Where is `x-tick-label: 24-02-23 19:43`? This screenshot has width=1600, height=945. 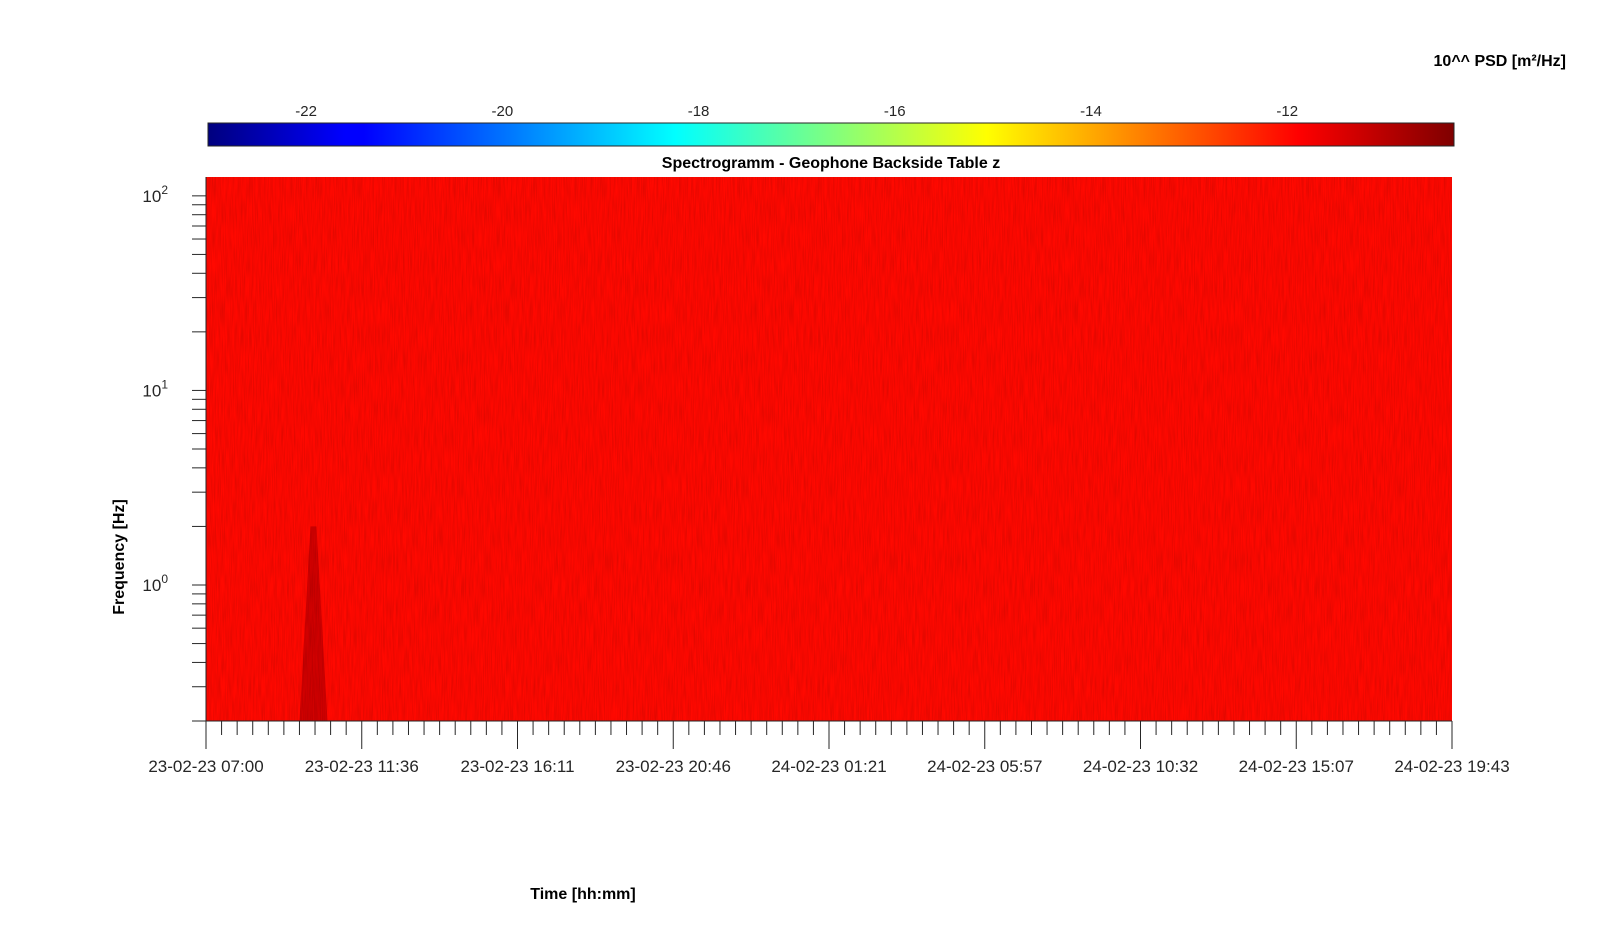 x-tick-label: 24-02-23 19:43 is located at coordinates (1451, 766).